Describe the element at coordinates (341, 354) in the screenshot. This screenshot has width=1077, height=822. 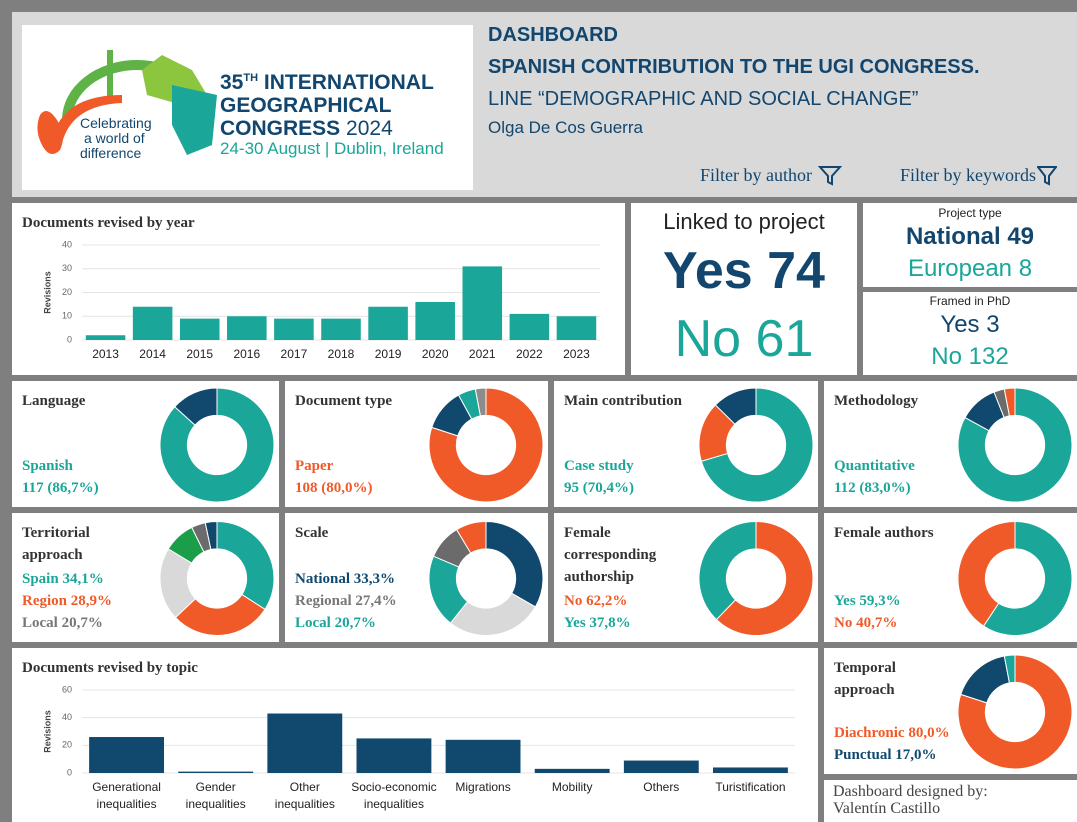
I see `x-tick-label: 2018` at that location.